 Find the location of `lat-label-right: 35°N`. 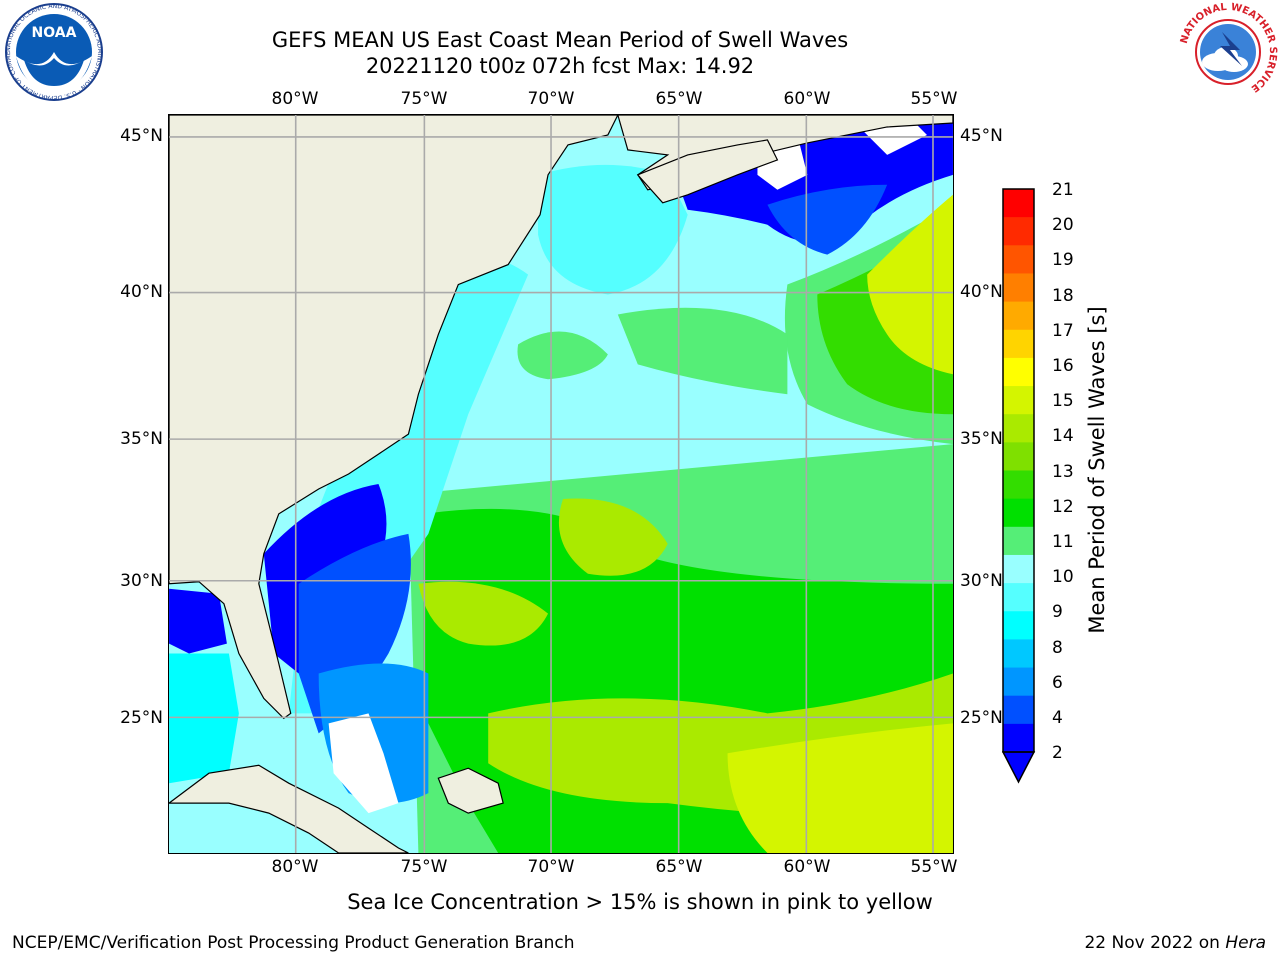

lat-label-right: 35°N is located at coordinates (981, 439).